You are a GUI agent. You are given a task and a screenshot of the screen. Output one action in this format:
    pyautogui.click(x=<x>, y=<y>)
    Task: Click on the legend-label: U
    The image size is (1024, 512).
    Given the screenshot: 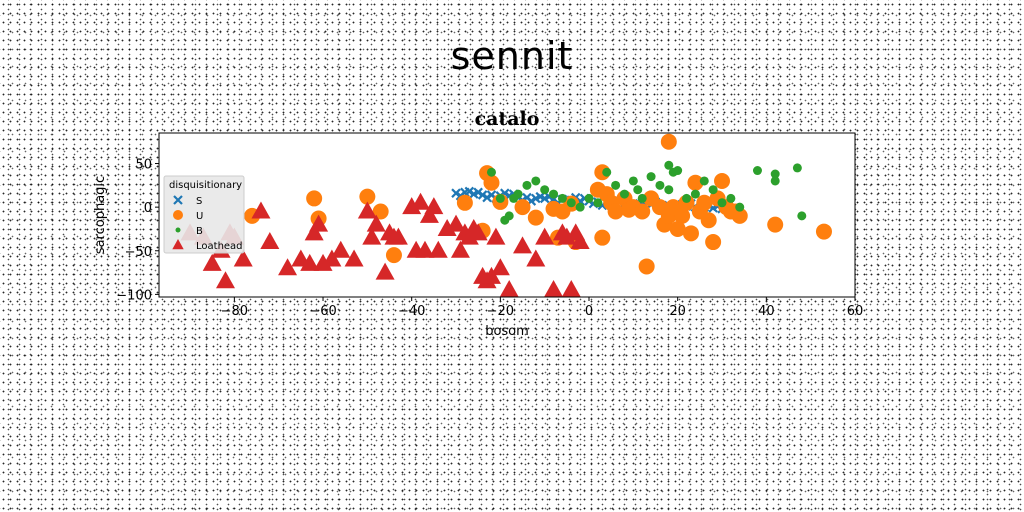 What is the action you would take?
    pyautogui.click(x=199, y=216)
    